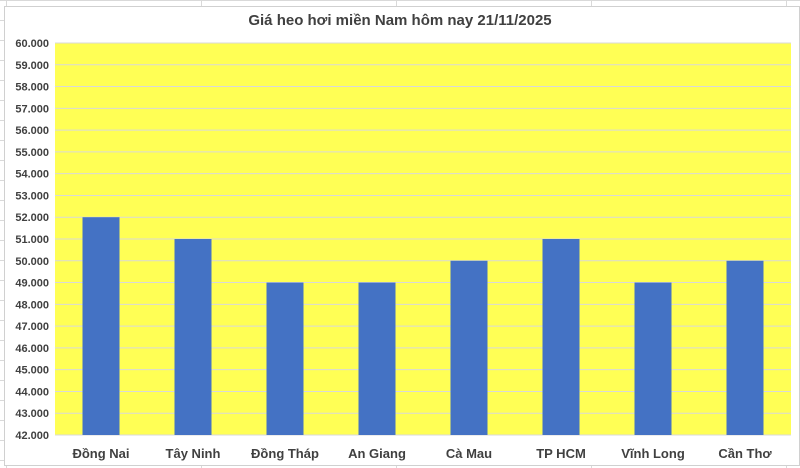 The image size is (800, 468). Describe the element at coordinates (32, 262) in the screenshot. I see `y-tick-label: 50.000` at that location.